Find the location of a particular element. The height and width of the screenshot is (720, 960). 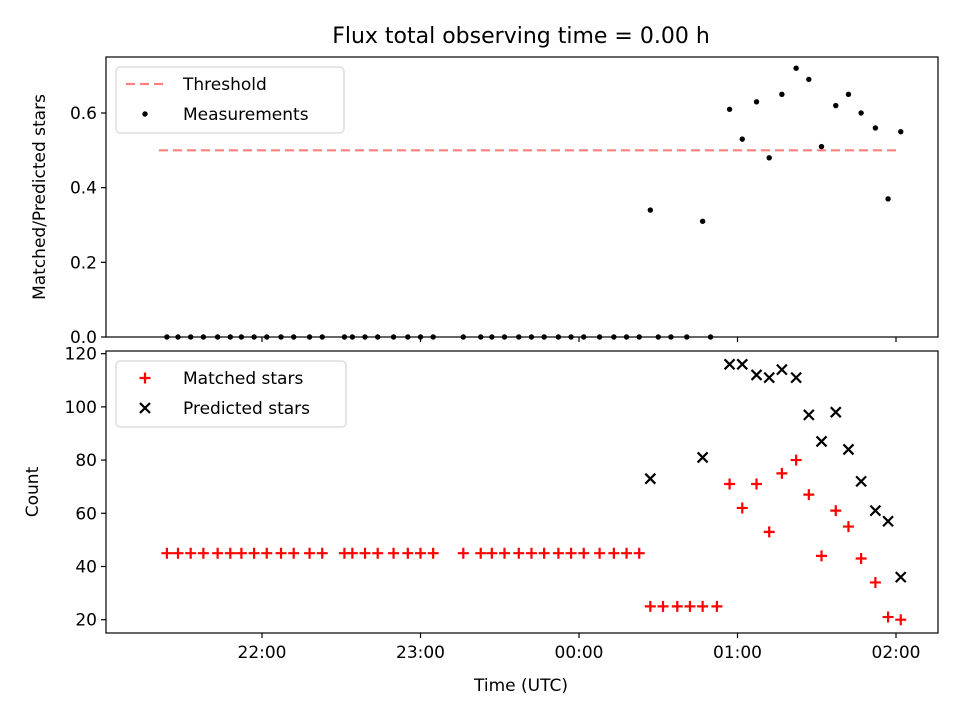

legend-measurements-swatch is located at coordinates (145, 114).